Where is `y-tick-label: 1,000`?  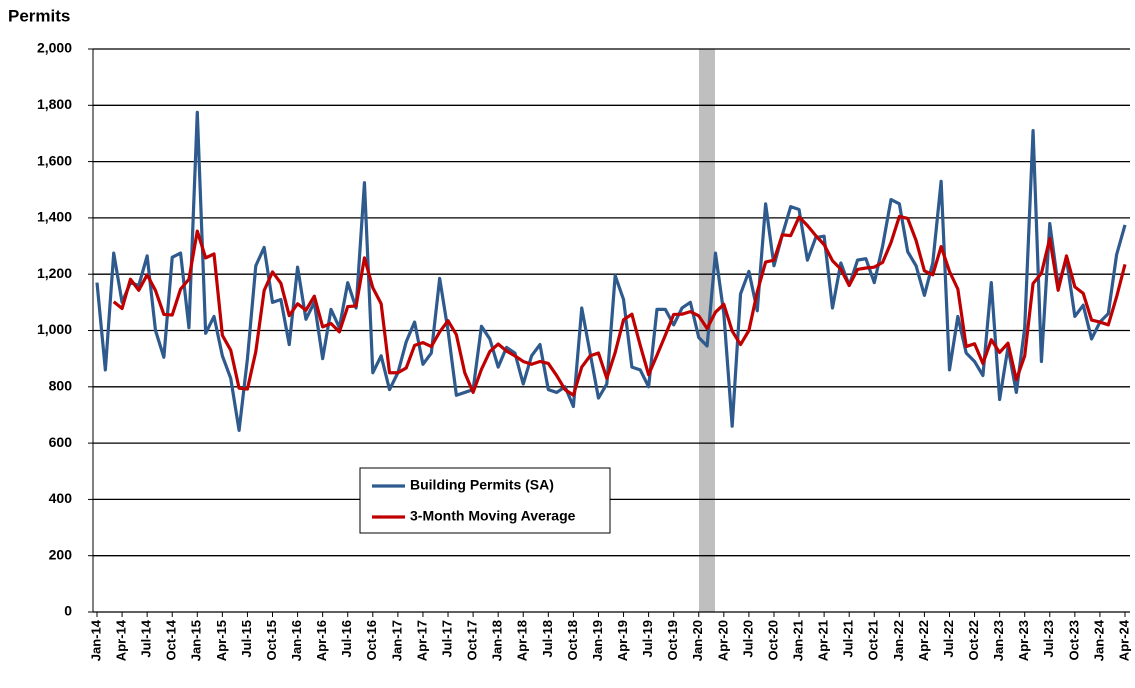
y-tick-label: 1,000 is located at coordinates (54, 329).